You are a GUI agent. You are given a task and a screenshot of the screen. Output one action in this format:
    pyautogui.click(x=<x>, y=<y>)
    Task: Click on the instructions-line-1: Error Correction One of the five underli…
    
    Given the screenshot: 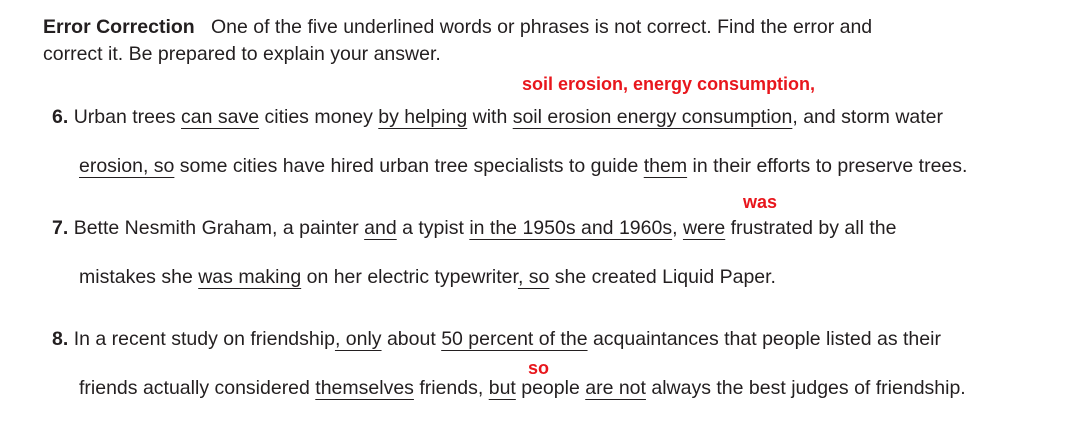 What is the action you would take?
    pyautogui.click(x=457, y=27)
    